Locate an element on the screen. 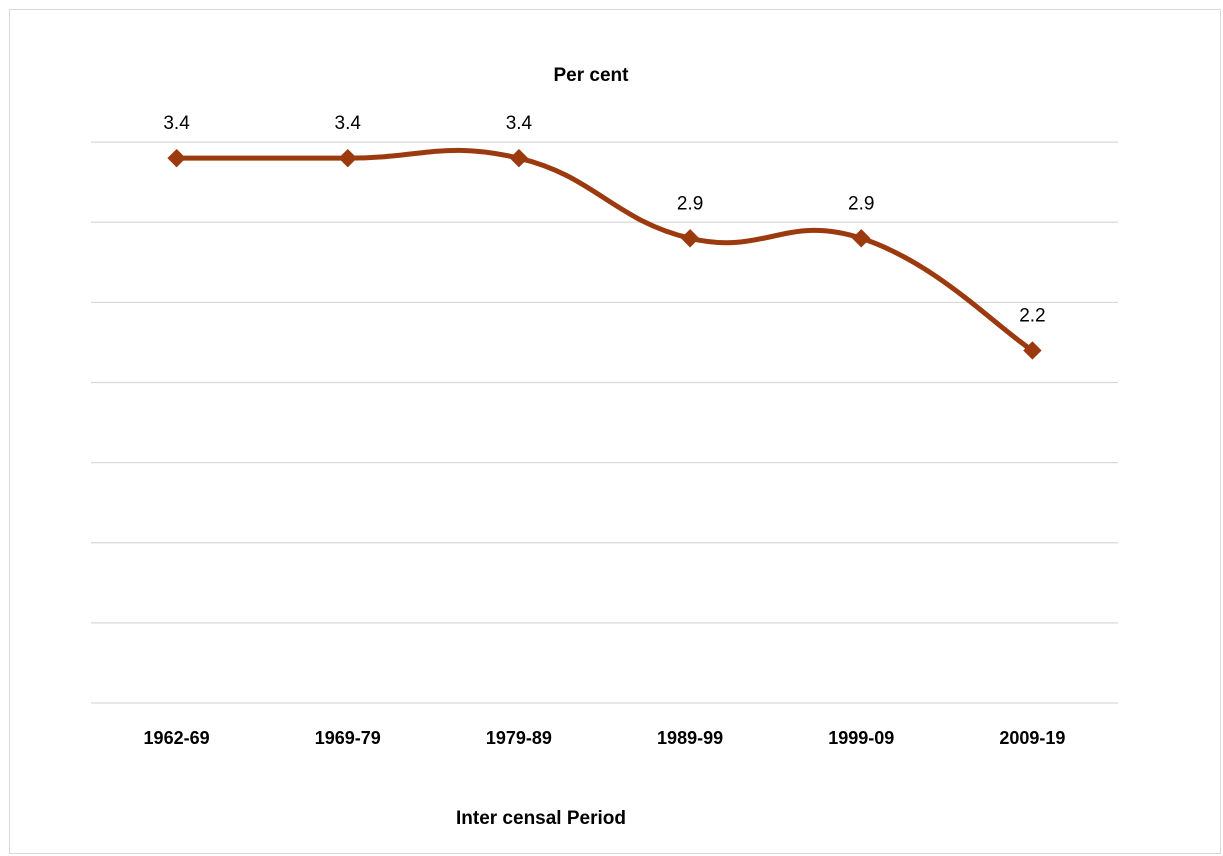 The width and height of the screenshot is (1223, 856). x-tick-label-5: 2009-19 is located at coordinates (1032, 738).